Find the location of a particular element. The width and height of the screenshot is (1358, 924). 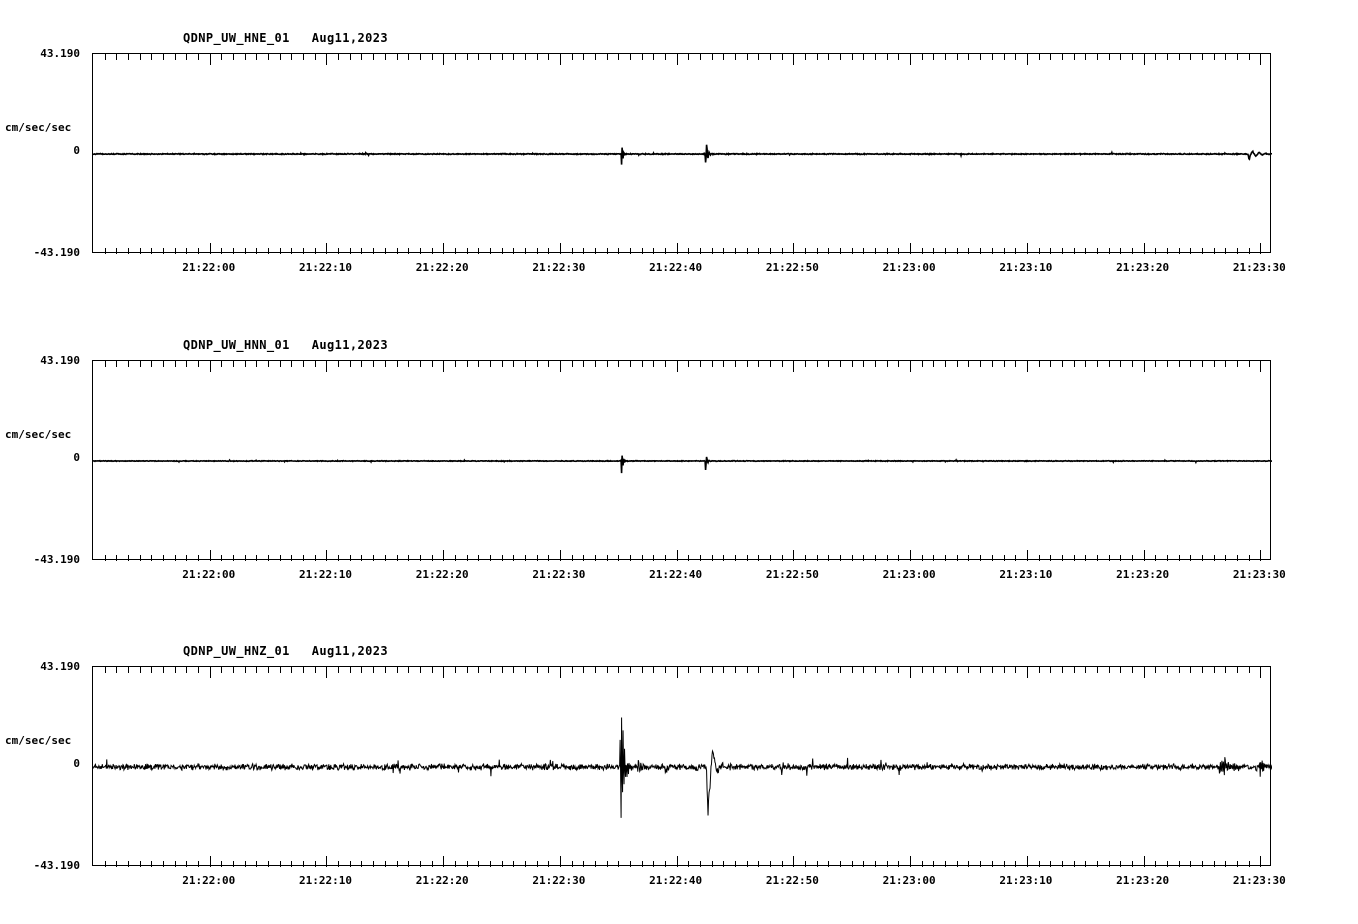

y-axis-max-label-hnn: 43.190 is located at coordinates (60, 360).